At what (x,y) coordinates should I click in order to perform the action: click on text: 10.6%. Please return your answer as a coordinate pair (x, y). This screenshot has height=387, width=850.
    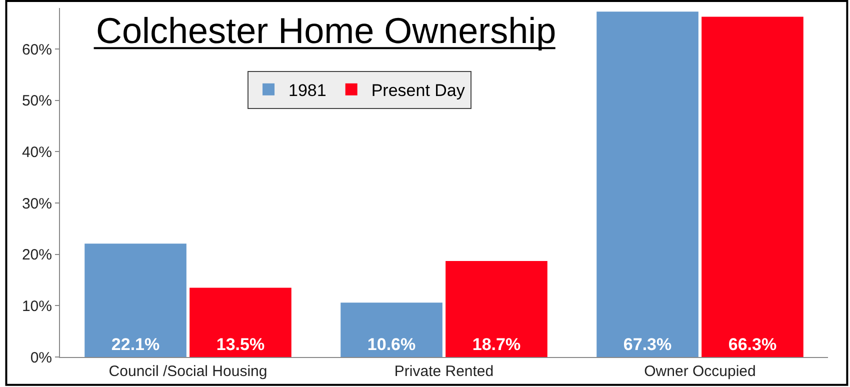
    Looking at the image, I should click on (391, 344).